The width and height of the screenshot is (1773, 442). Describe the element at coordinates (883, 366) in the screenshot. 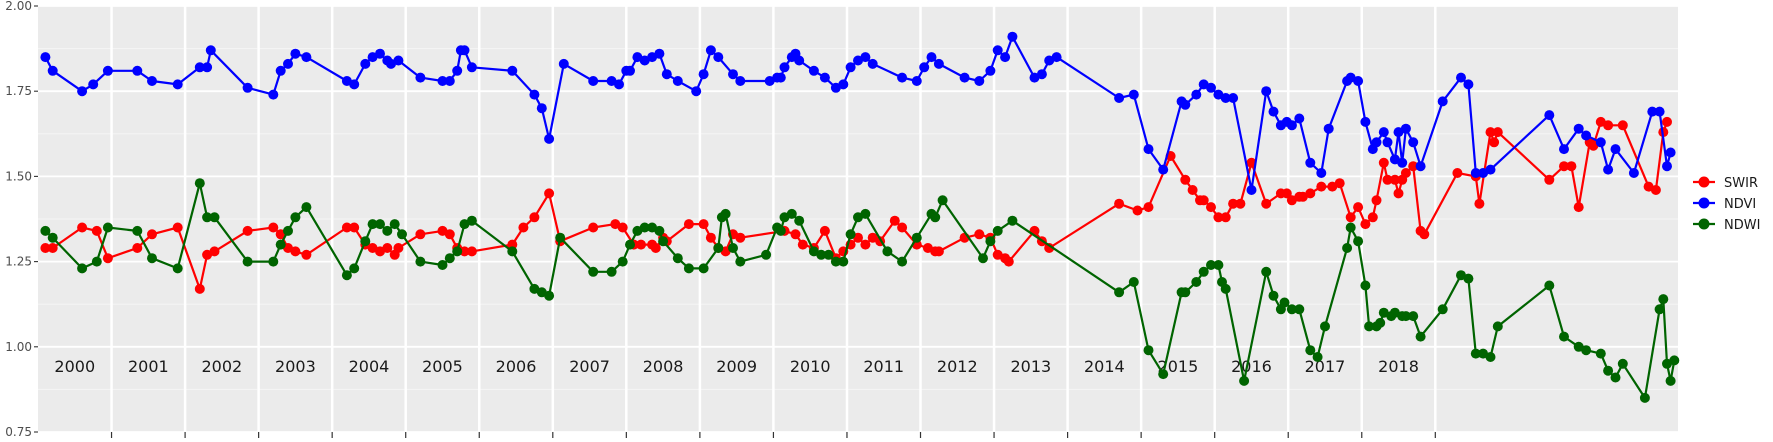

I see `year-label: 2011` at that location.